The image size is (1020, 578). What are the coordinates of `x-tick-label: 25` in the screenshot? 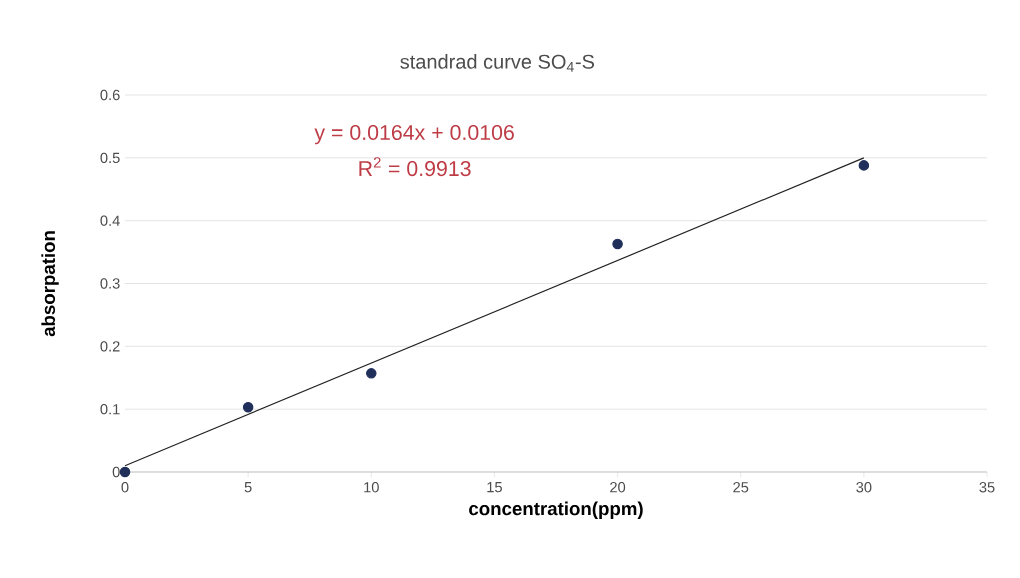 It's located at (741, 487).